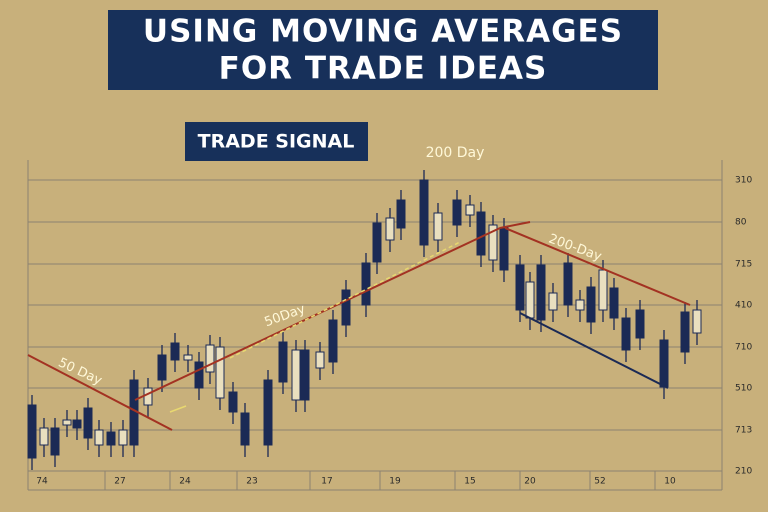  What do you see at coordinates (743, 306) in the screenshot?
I see `y-axis-label: 410` at bounding box center [743, 306].